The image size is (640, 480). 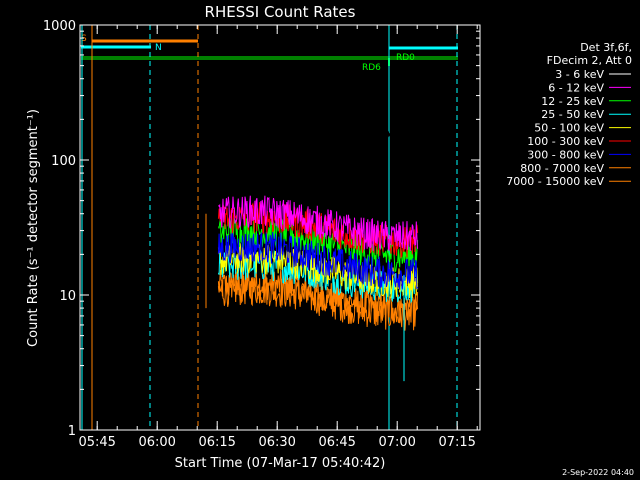 What do you see at coordinates (562, 168) in the screenshot?
I see `legend-label-8: 800 - 7000 keV` at bounding box center [562, 168].